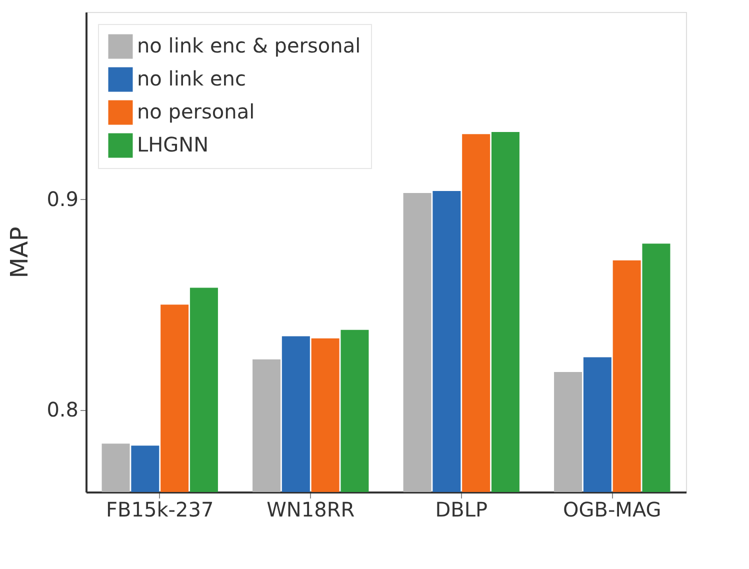  I want to click on x-tick-label: FB15k-237, so click(160, 510).